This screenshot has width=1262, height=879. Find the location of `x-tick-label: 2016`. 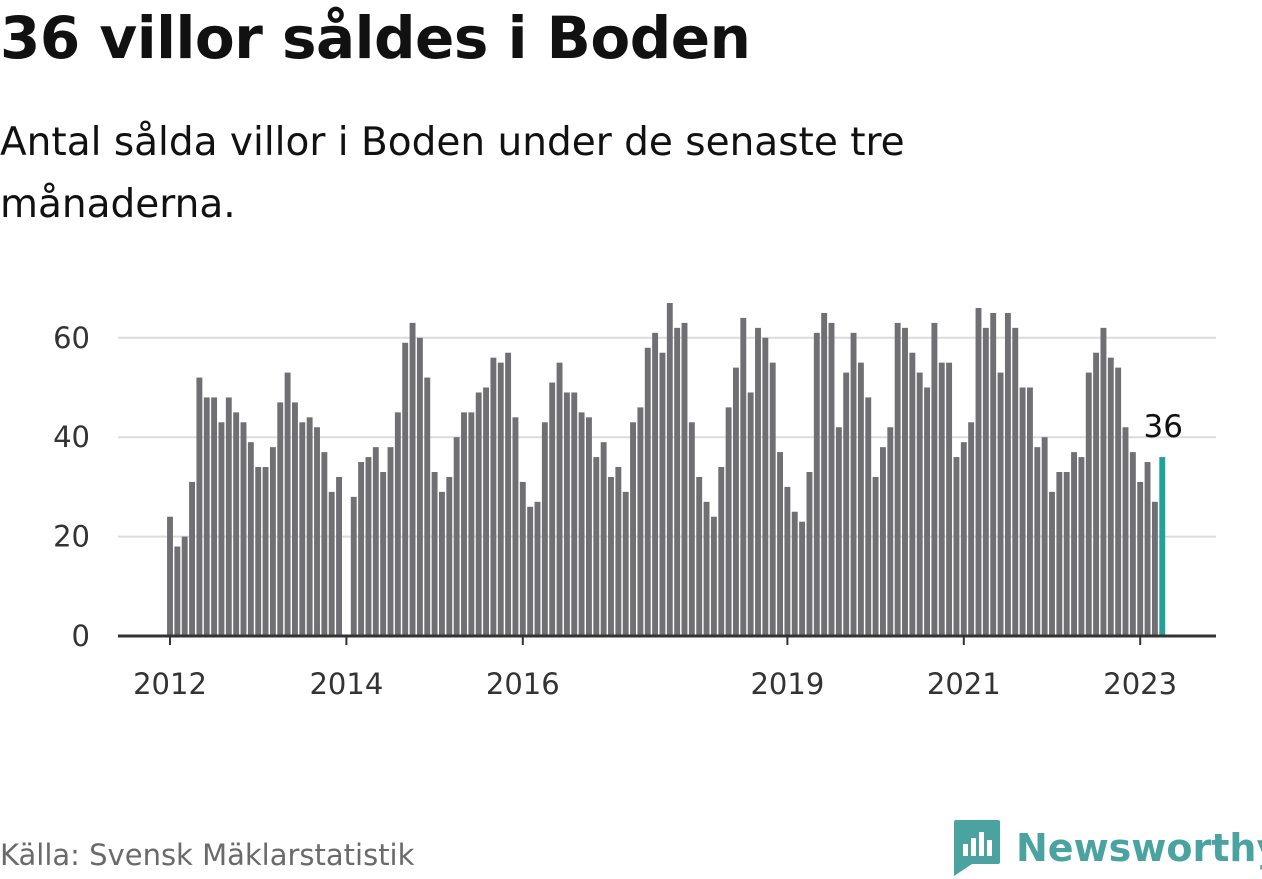

x-tick-label: 2016 is located at coordinates (523, 684).